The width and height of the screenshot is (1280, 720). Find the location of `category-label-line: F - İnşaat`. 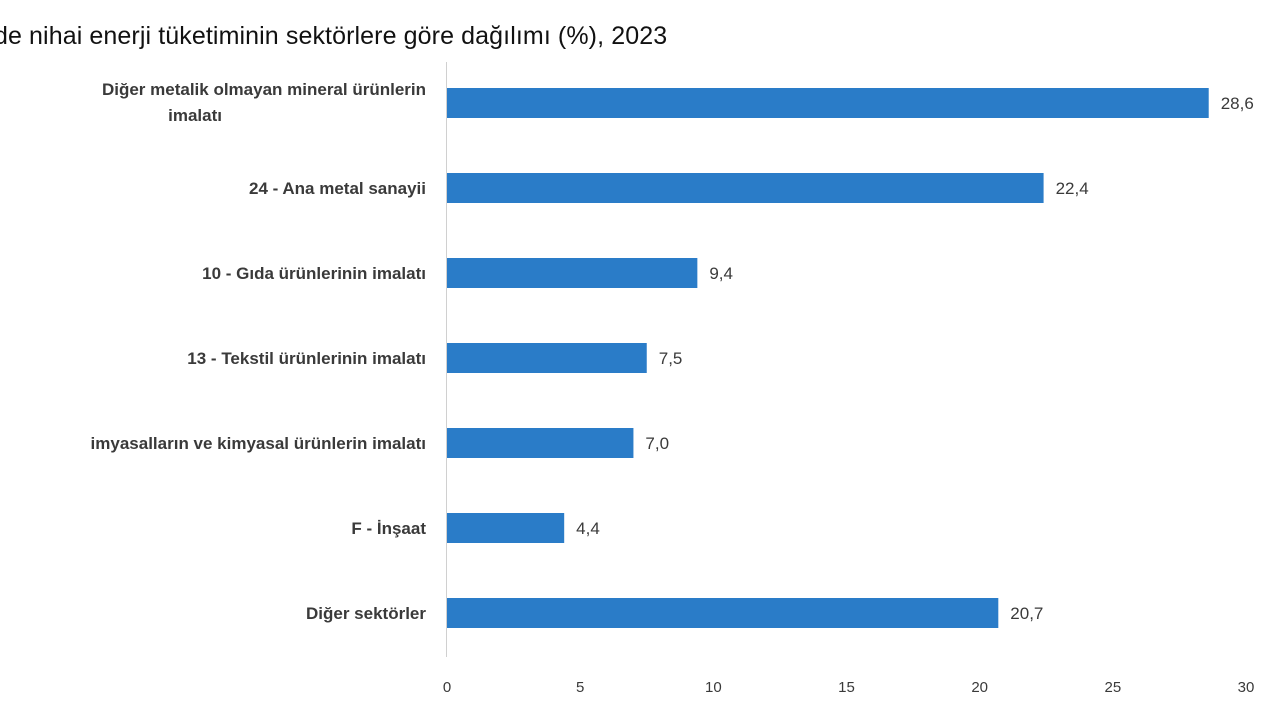

category-label-line: F - İnşaat is located at coordinates (388, 528).